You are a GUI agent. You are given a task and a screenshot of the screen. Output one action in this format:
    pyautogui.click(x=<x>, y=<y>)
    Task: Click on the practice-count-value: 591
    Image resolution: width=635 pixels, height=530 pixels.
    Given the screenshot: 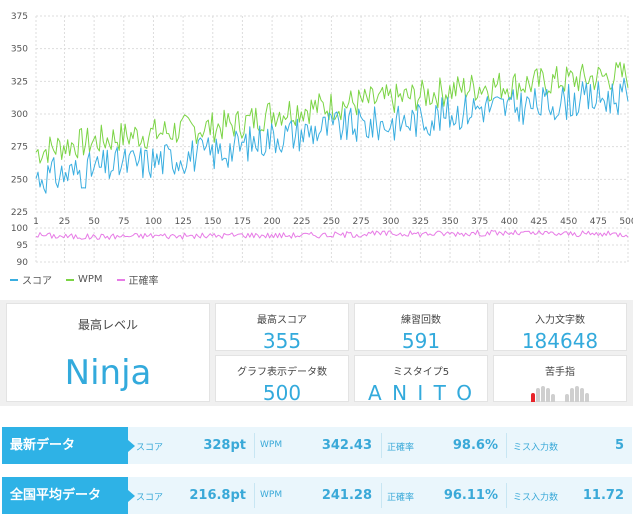 What is the action you would take?
    pyautogui.click(x=421, y=341)
    